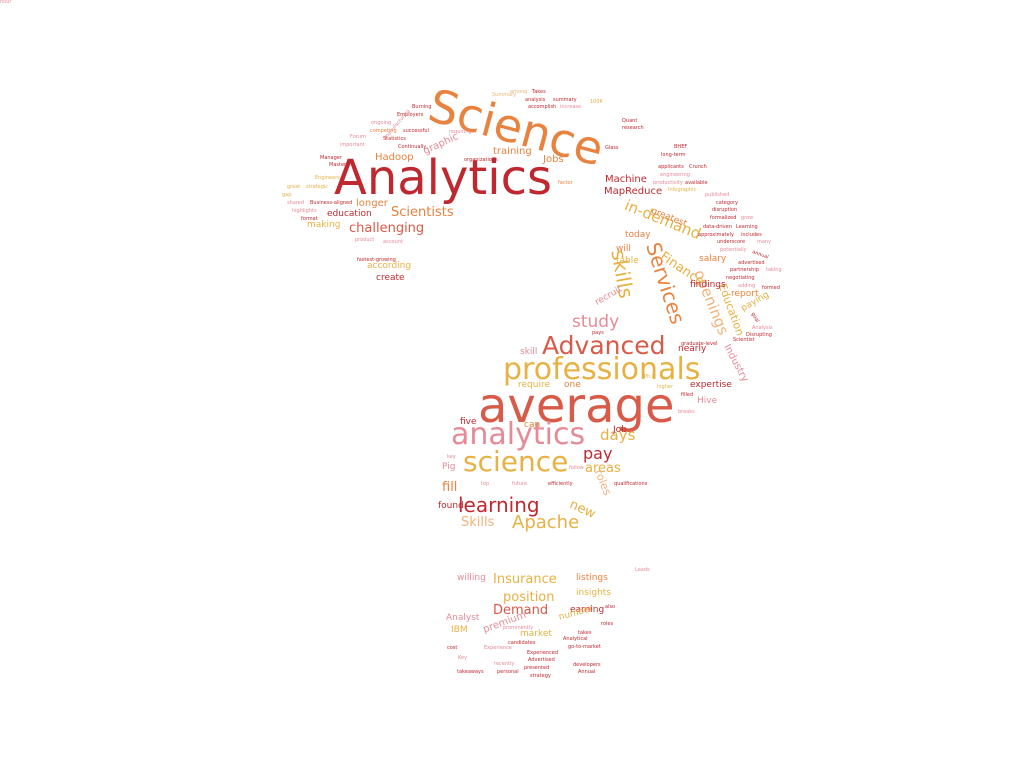 The height and width of the screenshot is (768, 1024). Describe the element at coordinates (604, 345) in the screenshot. I see `cloud-word: Advanced` at that location.